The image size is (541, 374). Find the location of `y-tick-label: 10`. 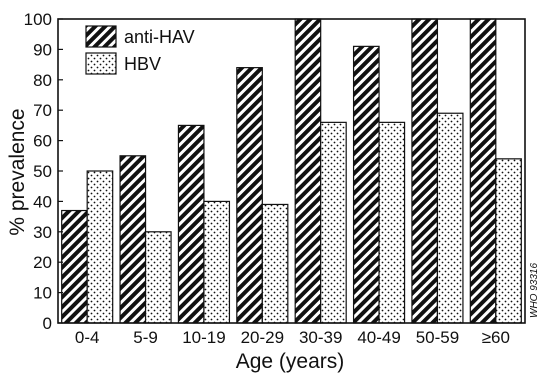

y-tick-label: 10 is located at coordinates (42, 293).